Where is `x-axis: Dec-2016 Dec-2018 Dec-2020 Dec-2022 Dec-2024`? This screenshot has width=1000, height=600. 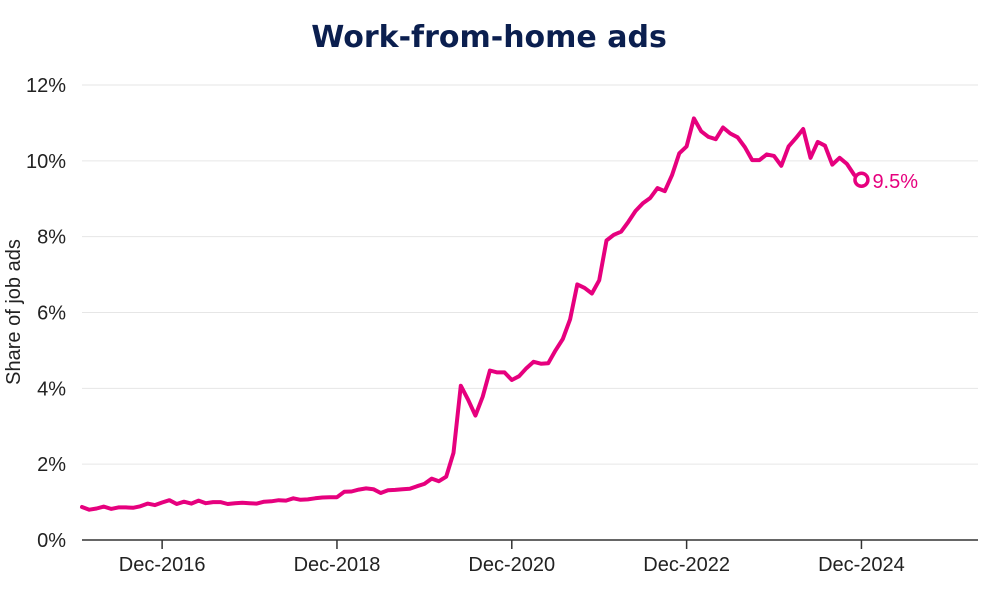
x-axis: Dec-2016 Dec-2018 Dec-2020 Dec-2022 Dec-2024 is located at coordinates (530, 557).